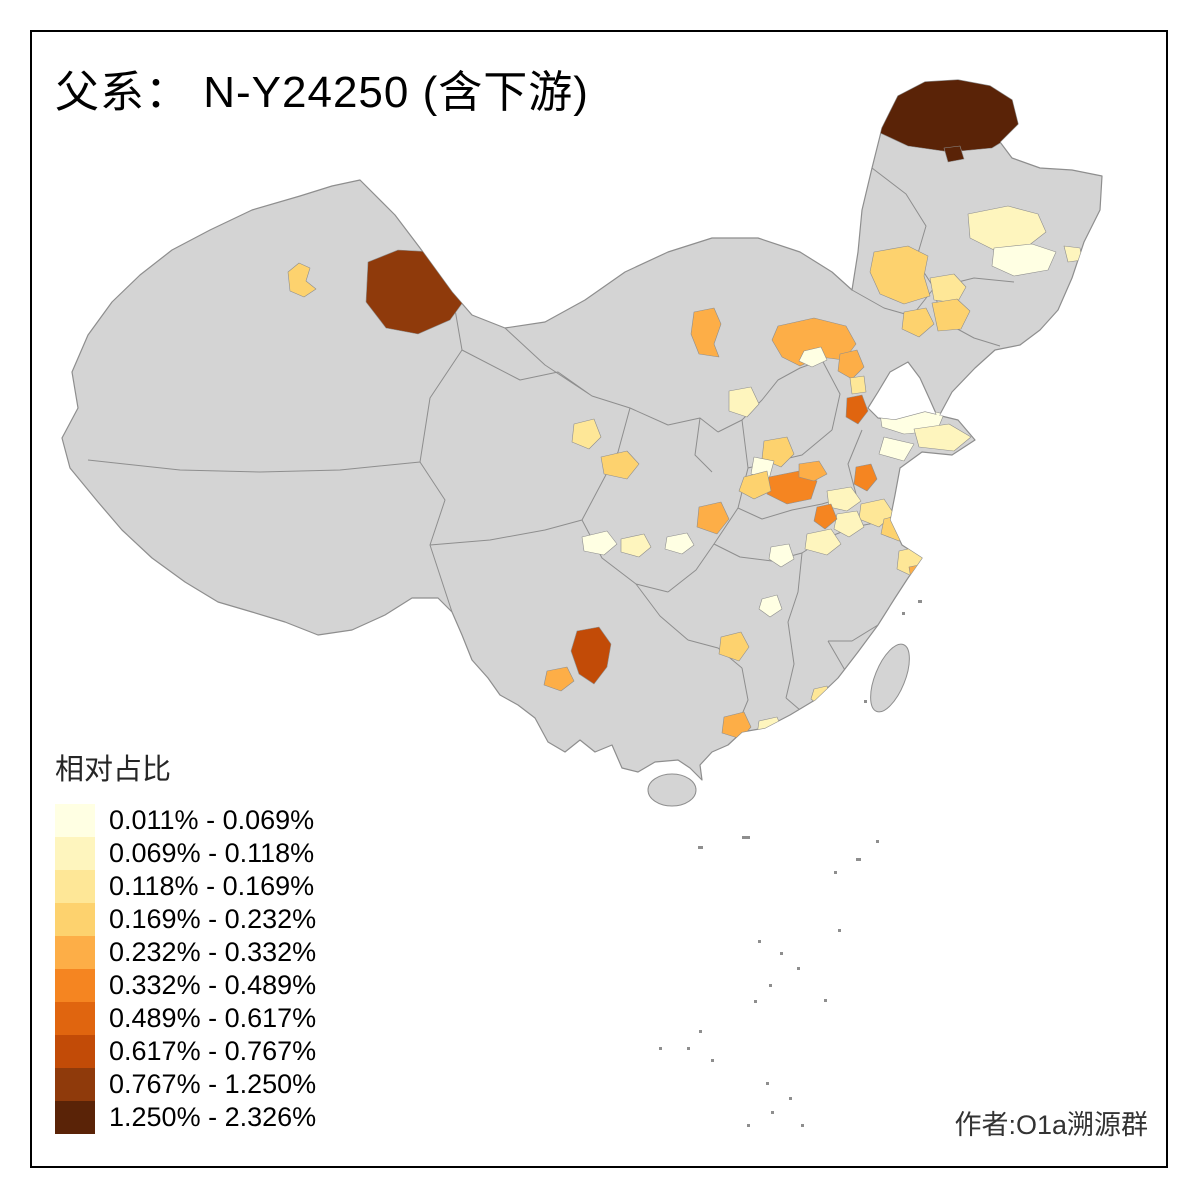 The width and height of the screenshot is (1200, 1200). Describe the element at coordinates (790, 863) in the screenshot. I see `sea-islands` at that location.